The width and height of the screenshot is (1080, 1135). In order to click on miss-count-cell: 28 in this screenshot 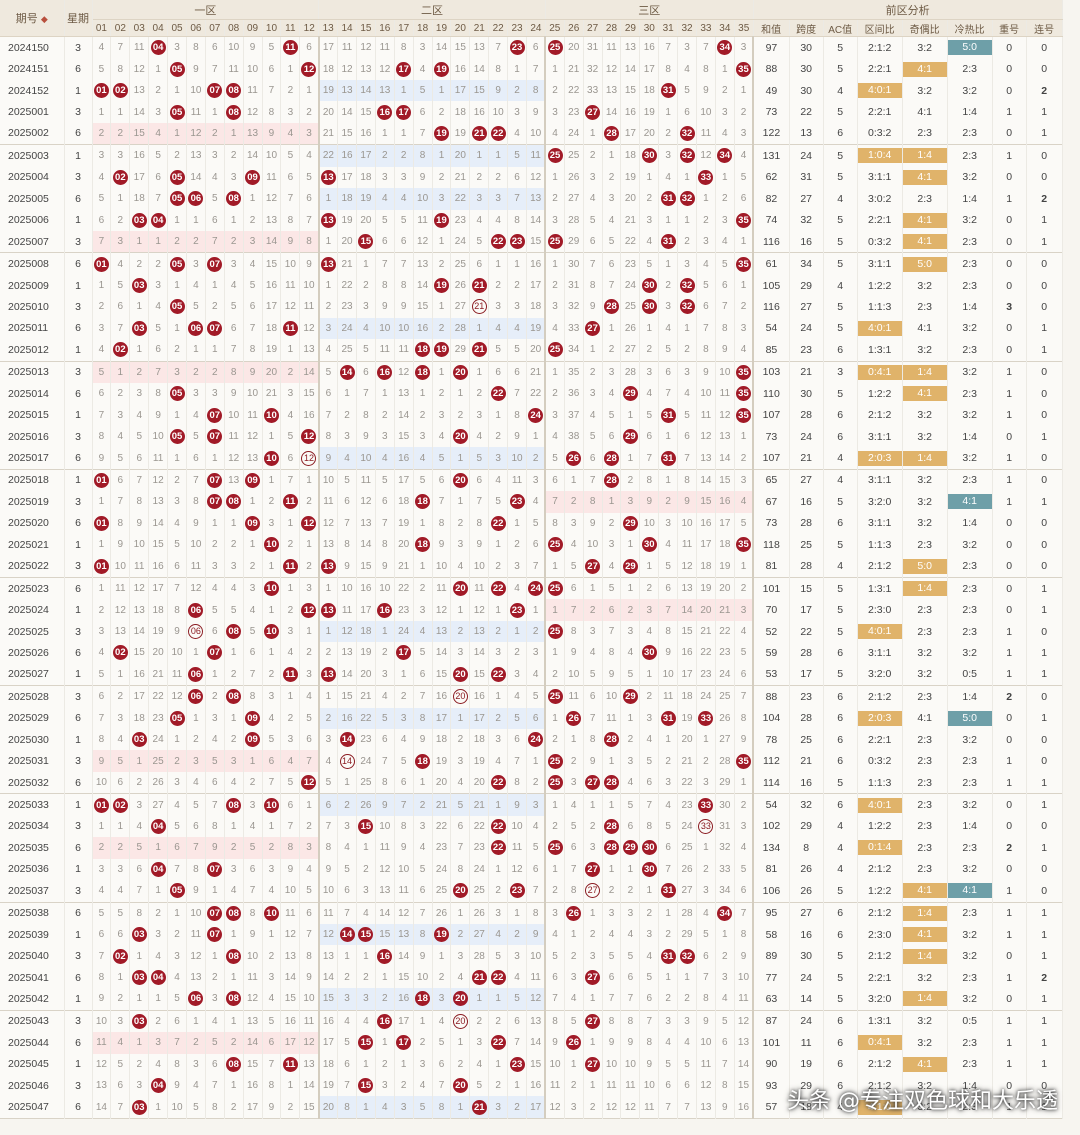, I will do `click(630, 372)`.